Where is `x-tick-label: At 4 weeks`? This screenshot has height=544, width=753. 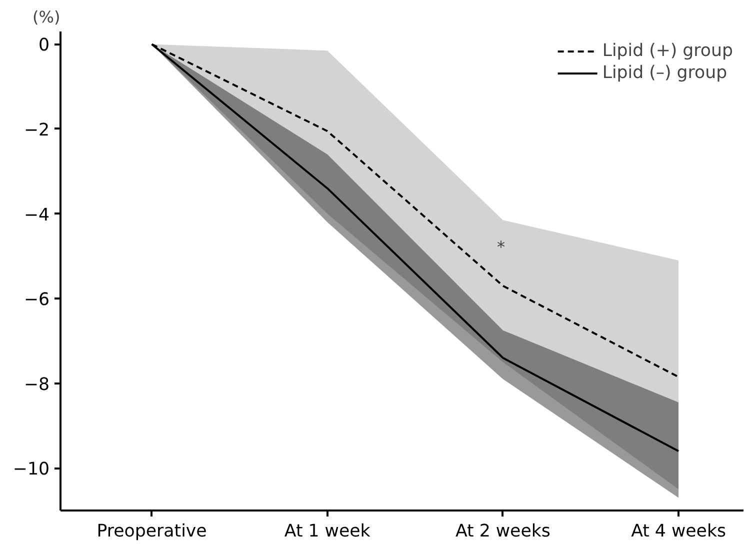
x-tick-label: At 4 weeks is located at coordinates (678, 532).